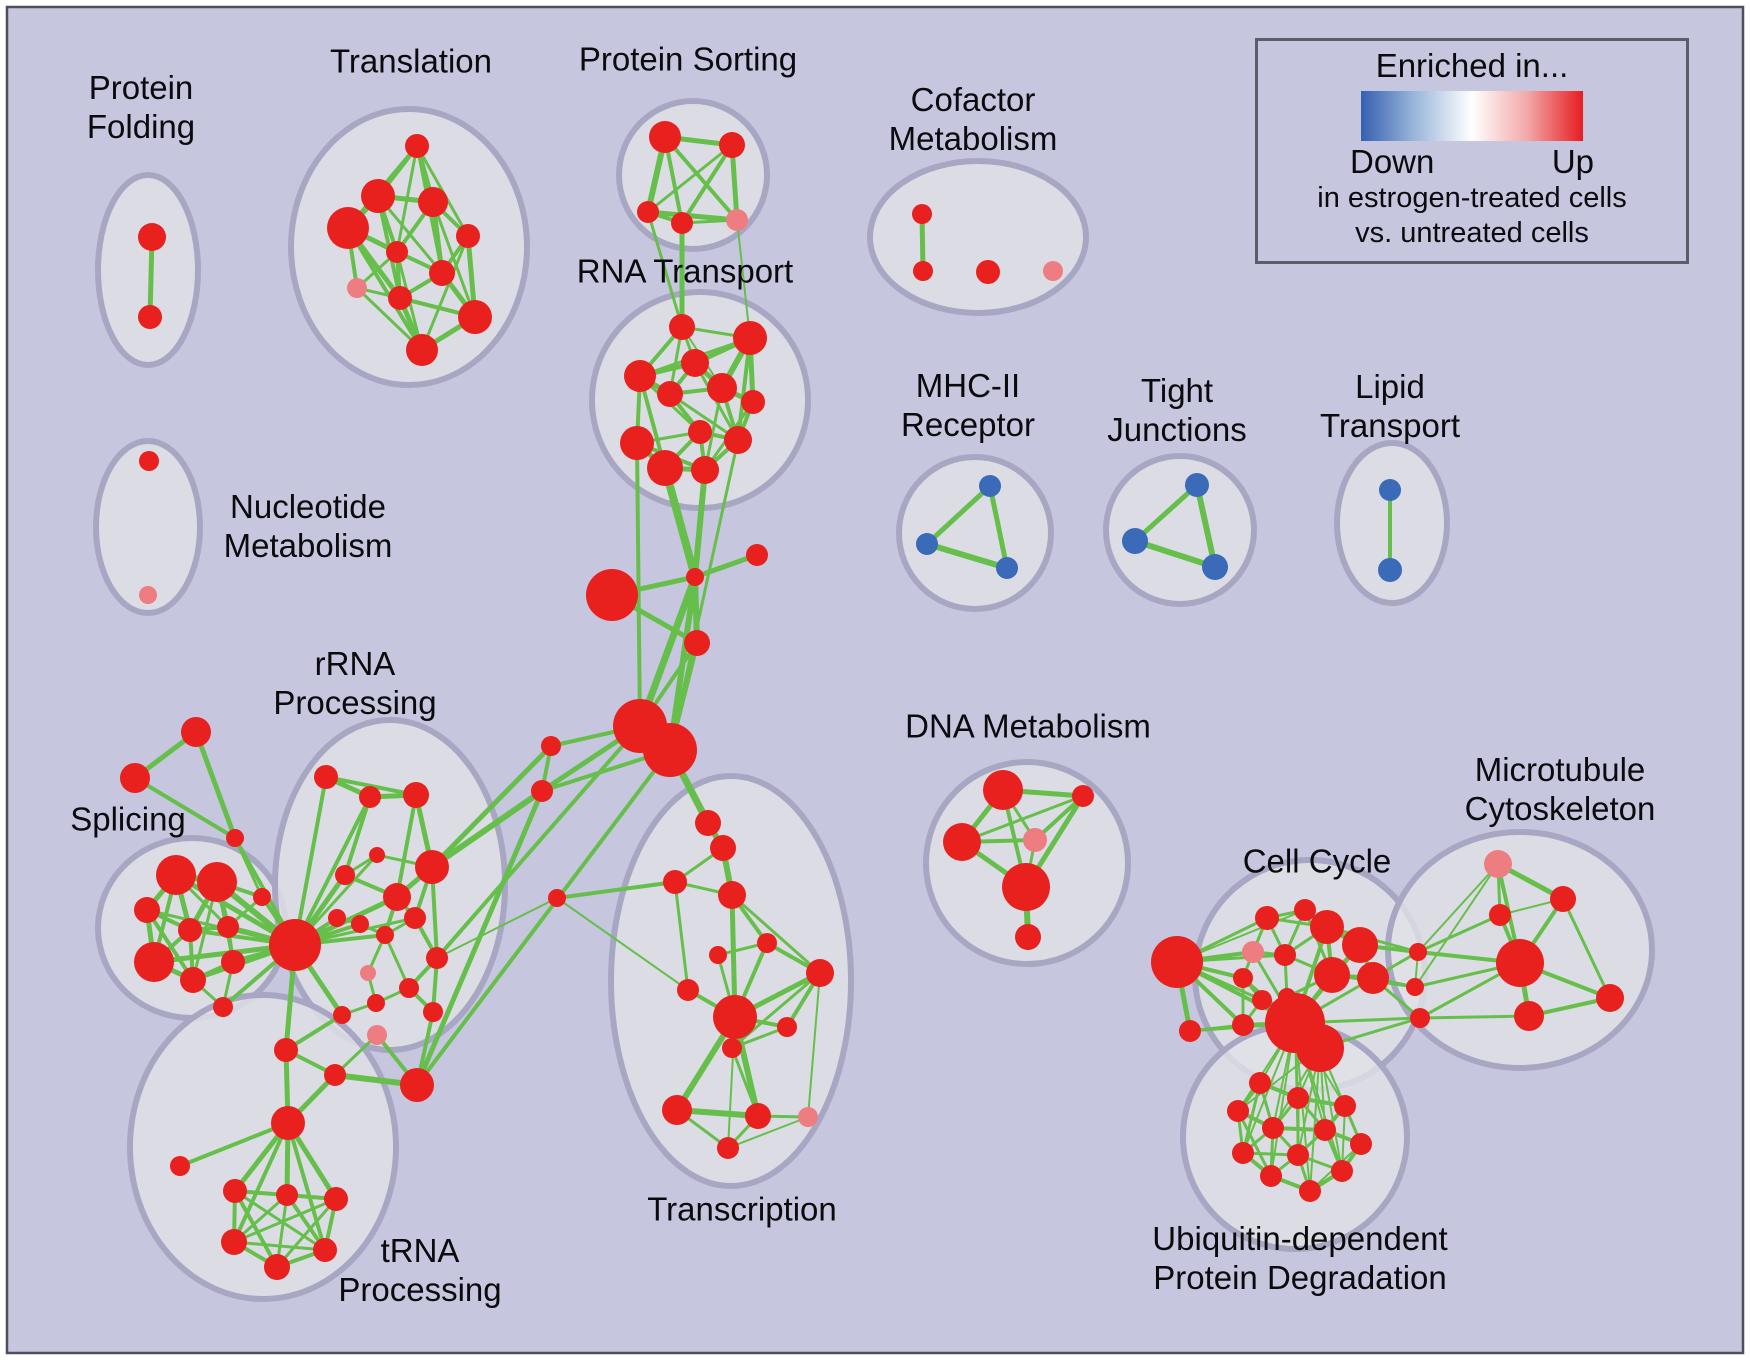 The height and width of the screenshot is (1360, 1750). What do you see at coordinates (148, 527) in the screenshot?
I see `cluster-ellipse-nucleotide-metabolism` at bounding box center [148, 527].